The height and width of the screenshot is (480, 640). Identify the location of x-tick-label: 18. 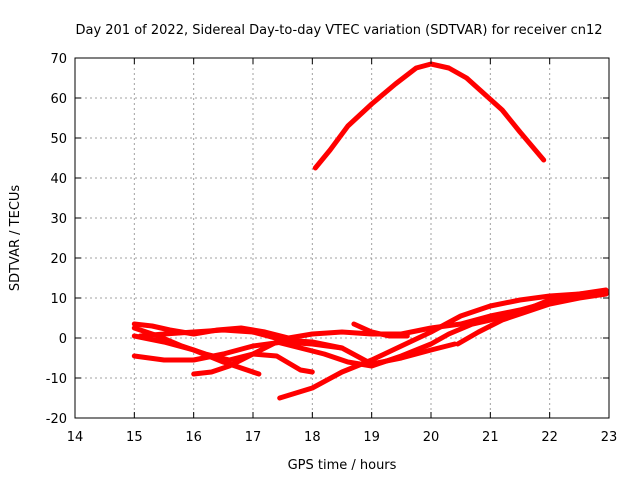
(312, 437).